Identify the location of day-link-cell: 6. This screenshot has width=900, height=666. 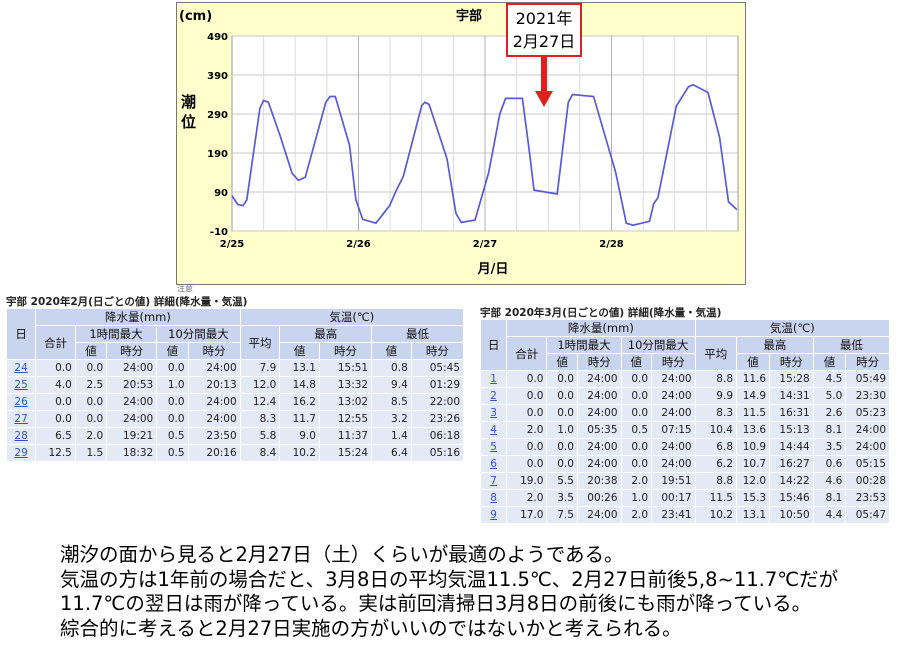
(493, 464).